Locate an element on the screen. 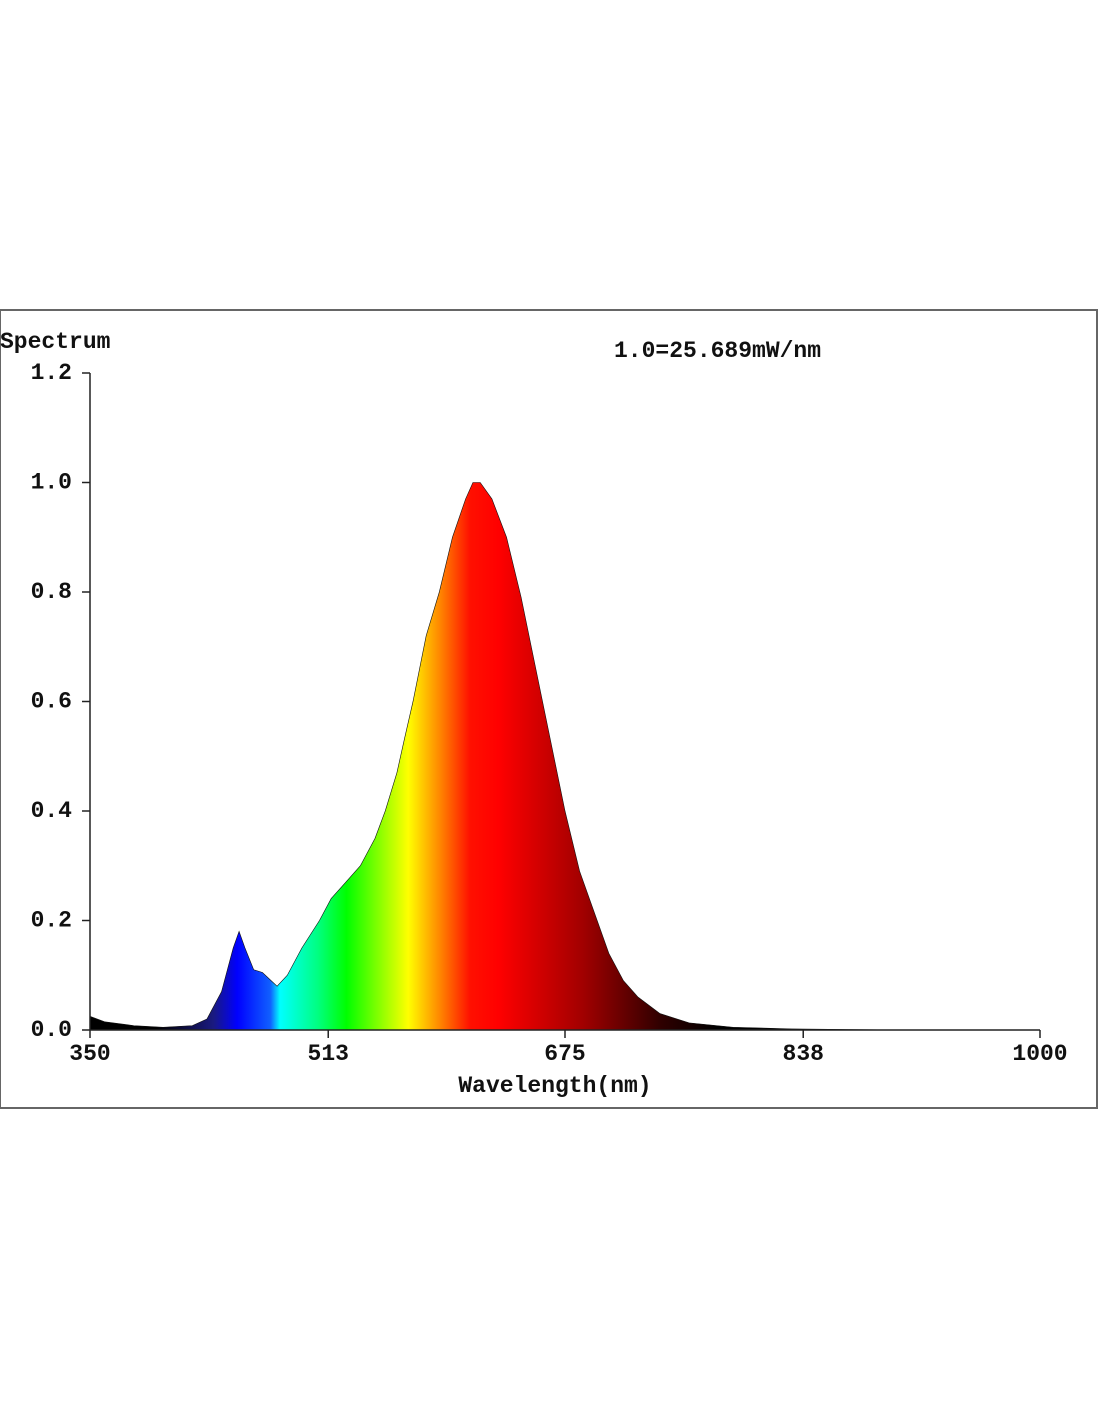 The image size is (1100, 1427). x-tick-label: 838 is located at coordinates (803, 1054).